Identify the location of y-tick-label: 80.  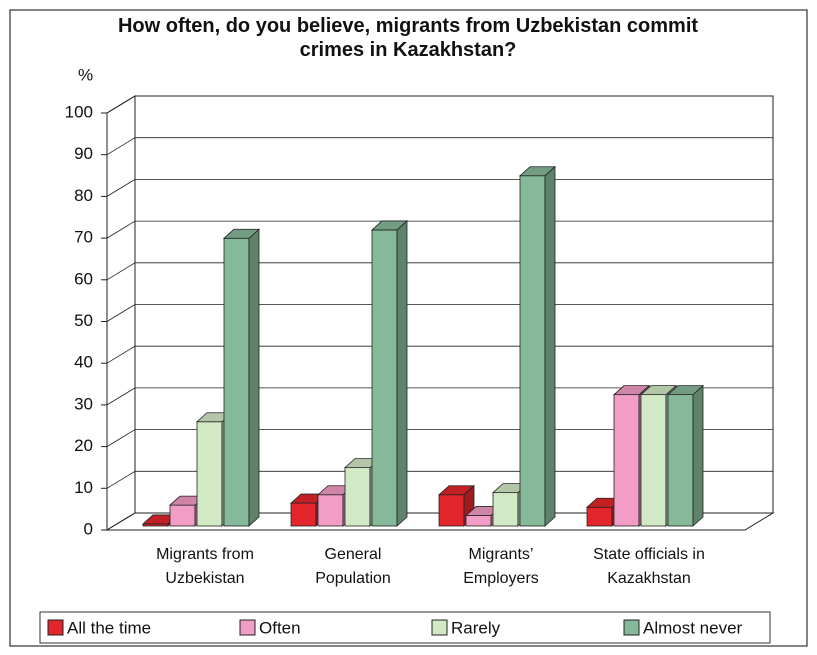
(83, 195).